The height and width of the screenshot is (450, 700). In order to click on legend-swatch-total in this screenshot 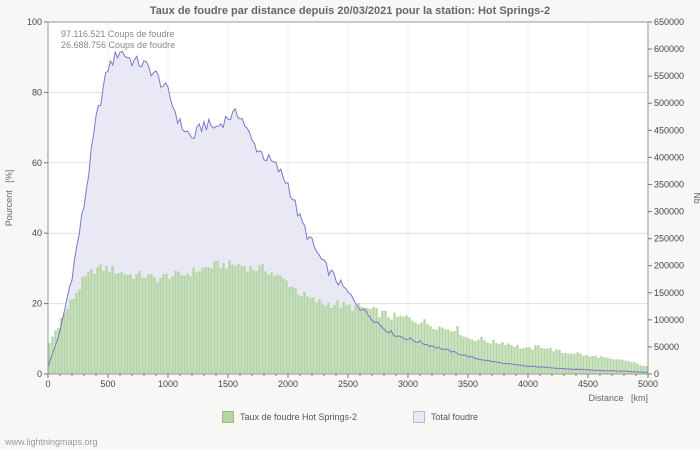, I will do `click(419, 417)`.